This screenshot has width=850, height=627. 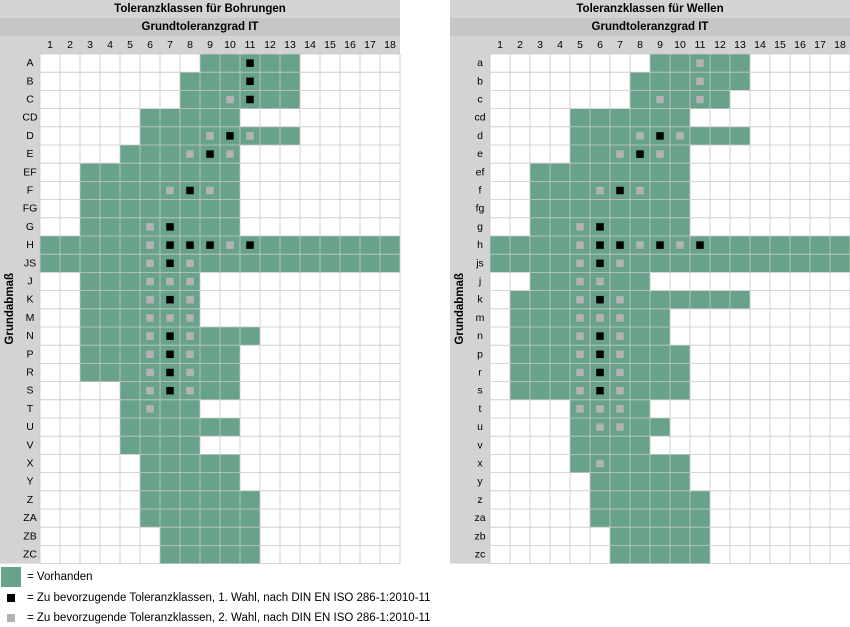 What do you see at coordinates (30, 136) in the screenshot?
I see `row-label: D` at bounding box center [30, 136].